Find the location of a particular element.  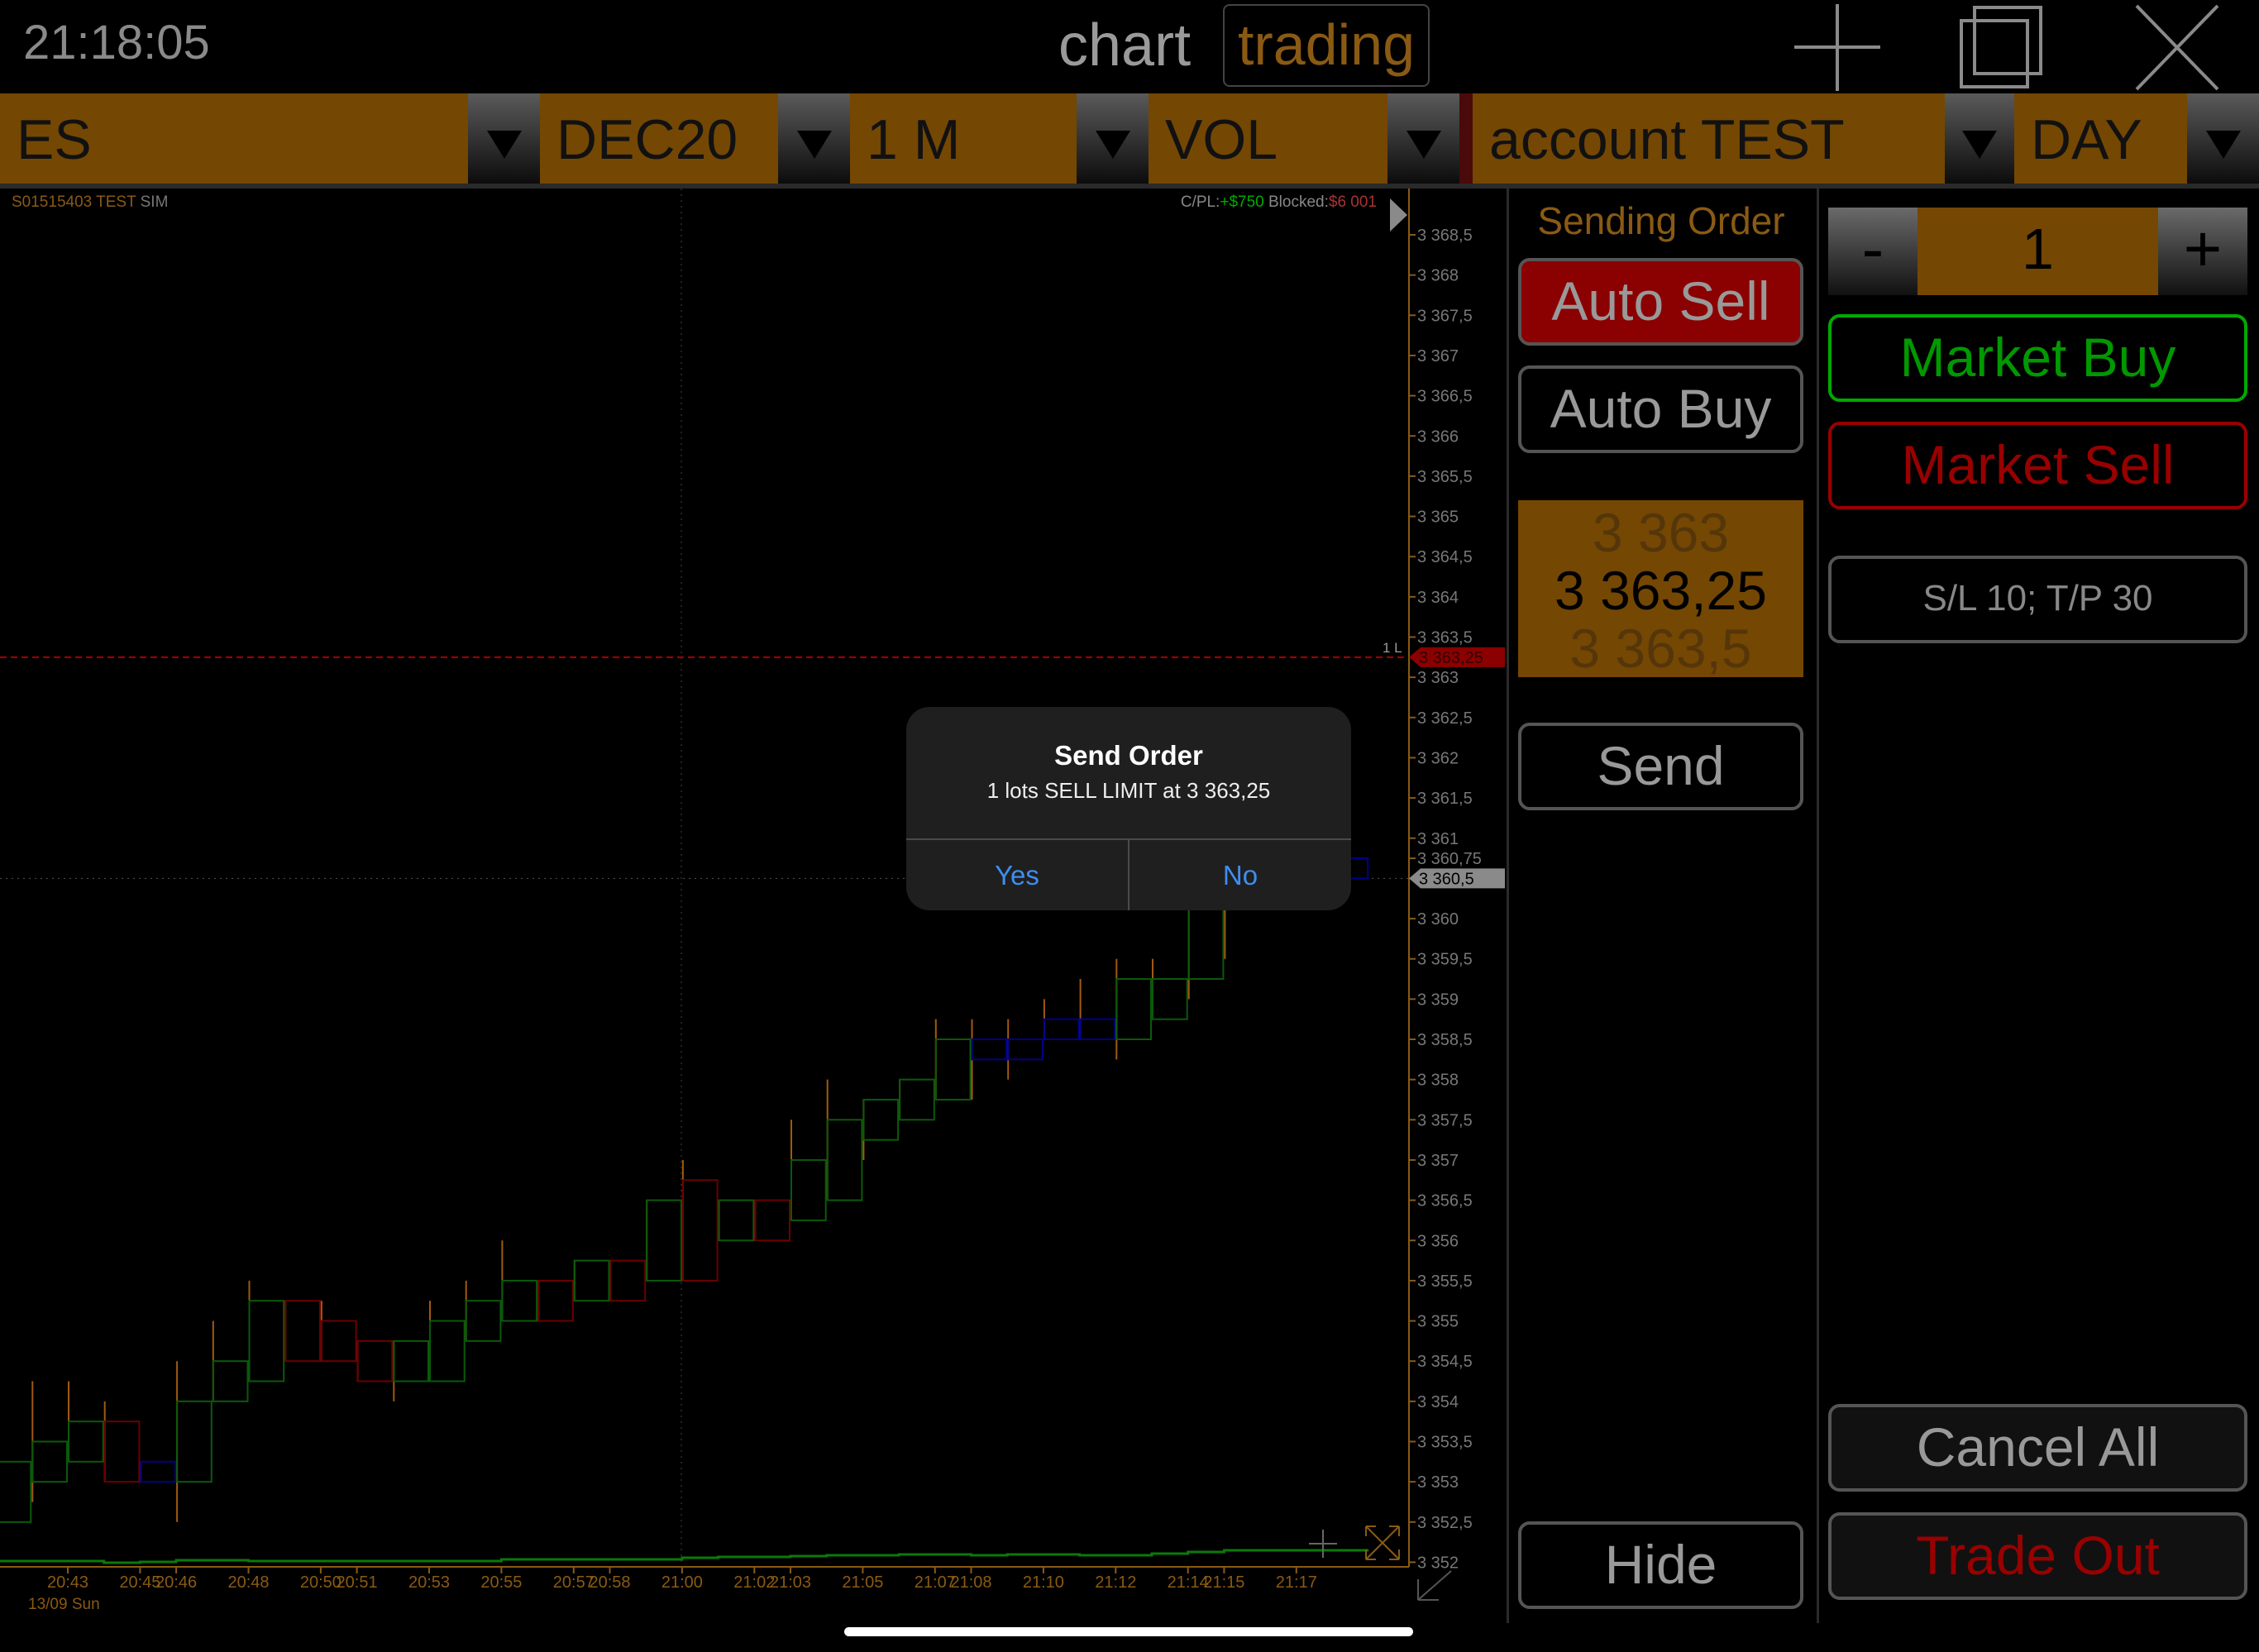

sl-tp-button: S/L 10; T/P 30 is located at coordinates (2037, 599).